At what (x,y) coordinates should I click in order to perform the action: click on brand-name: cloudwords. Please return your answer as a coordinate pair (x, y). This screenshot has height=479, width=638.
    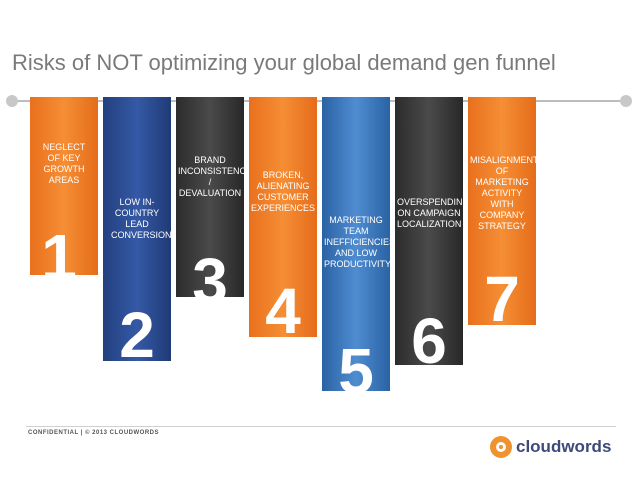
    Looking at the image, I should click on (564, 446).